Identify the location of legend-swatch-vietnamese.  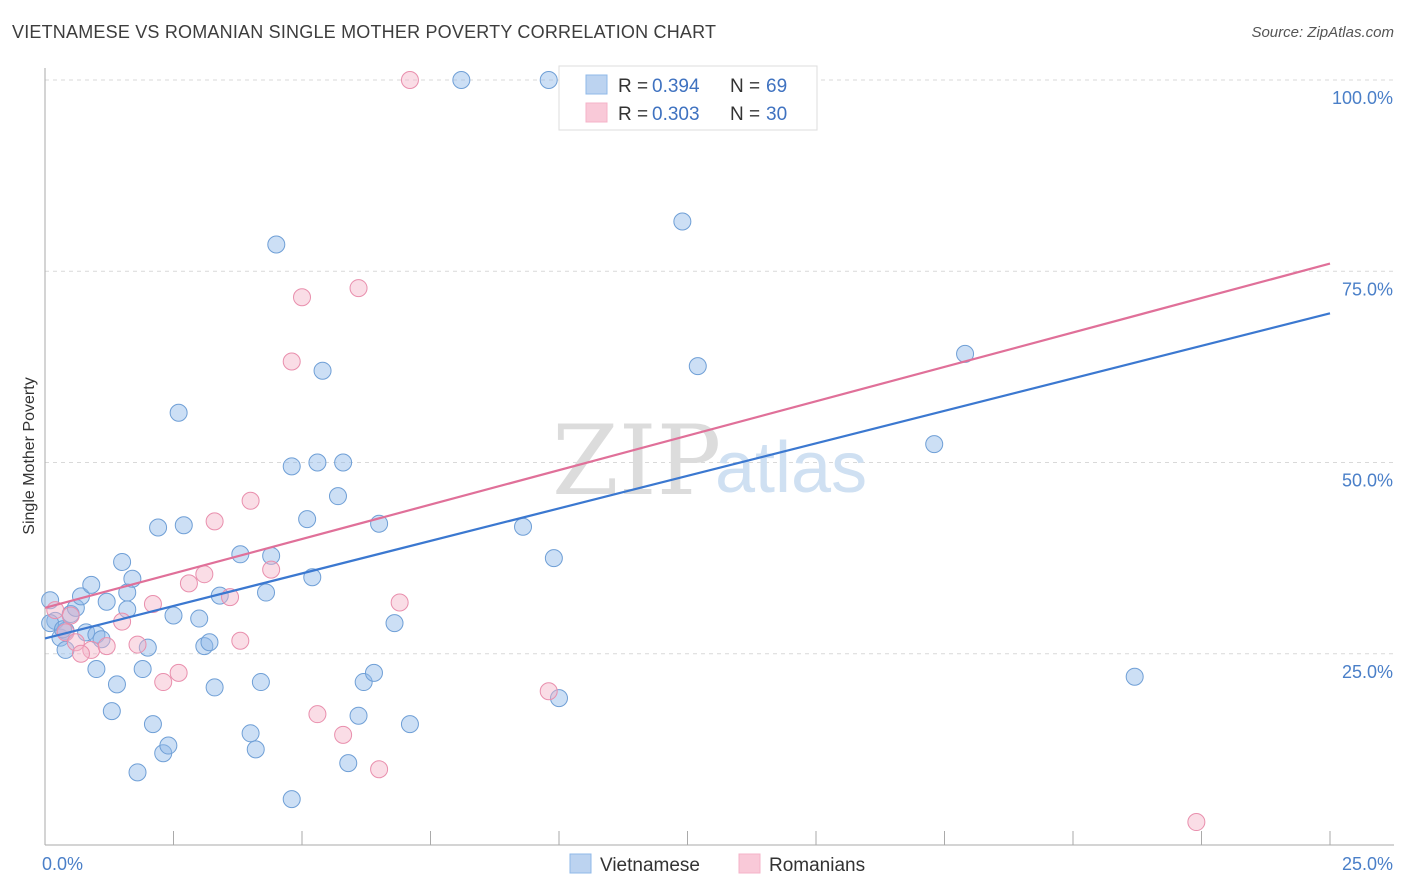
(596, 84).